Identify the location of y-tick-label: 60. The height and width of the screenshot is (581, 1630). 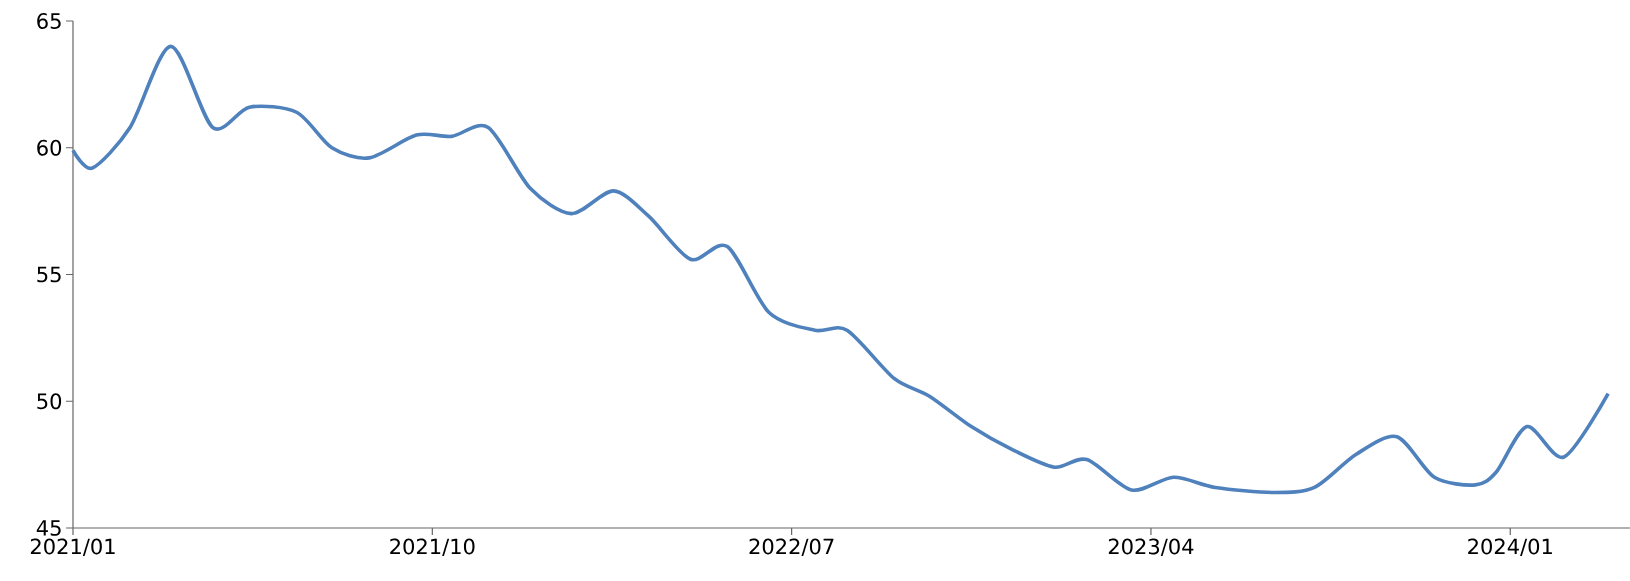
(49, 147).